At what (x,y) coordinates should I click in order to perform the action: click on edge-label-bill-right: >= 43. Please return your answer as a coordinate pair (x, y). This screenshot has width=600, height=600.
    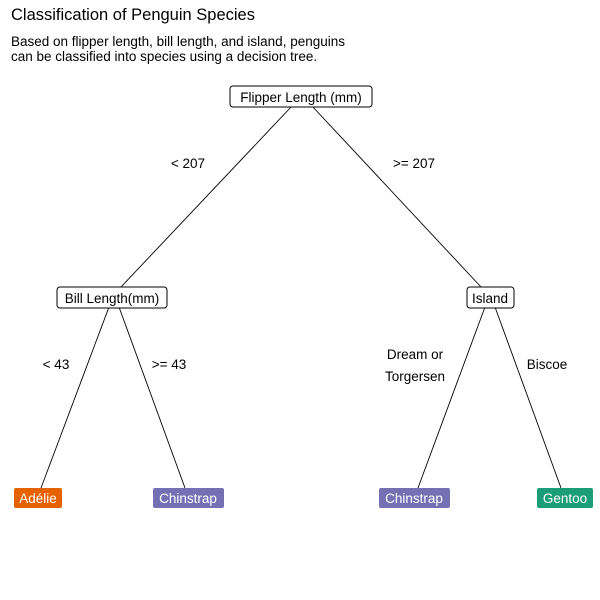
    Looking at the image, I should click on (169, 364).